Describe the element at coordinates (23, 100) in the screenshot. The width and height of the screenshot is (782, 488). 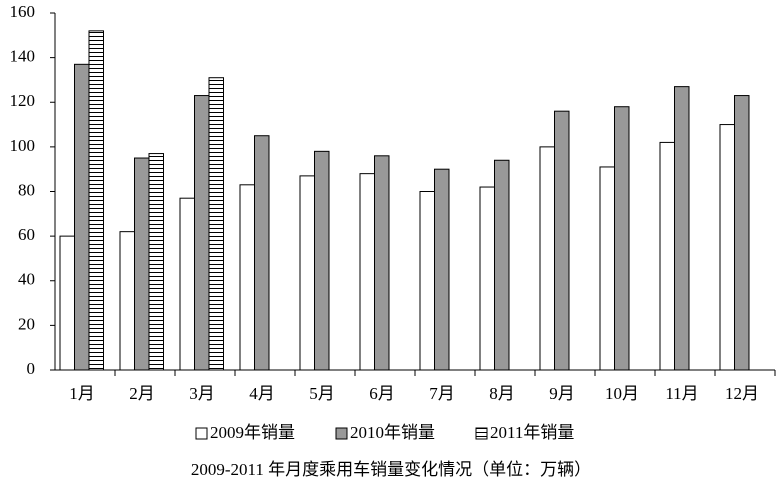
I see `y-tick-label: 120` at that location.